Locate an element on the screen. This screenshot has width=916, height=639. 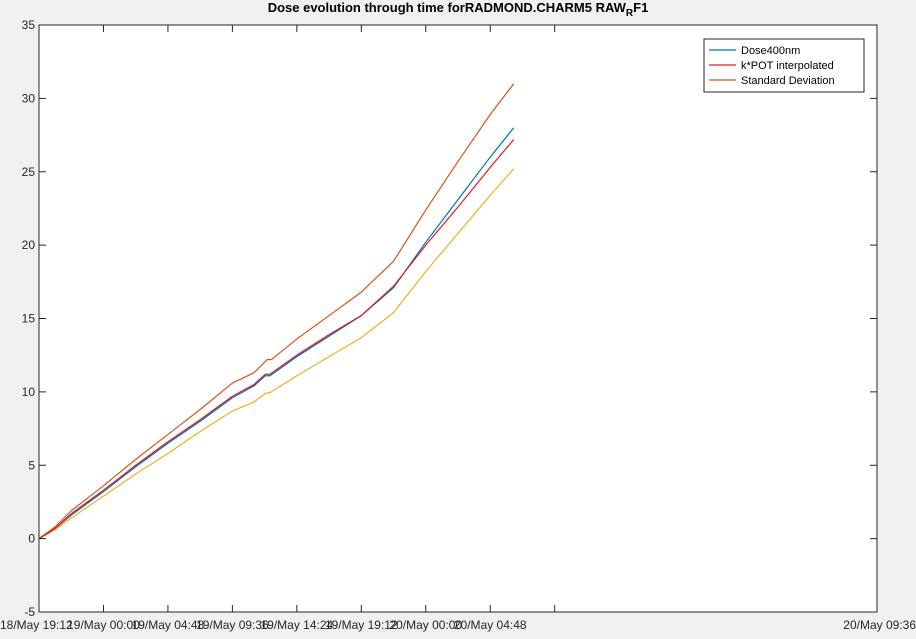
x-tick-label: 20/May 09:36 is located at coordinates (879, 625).